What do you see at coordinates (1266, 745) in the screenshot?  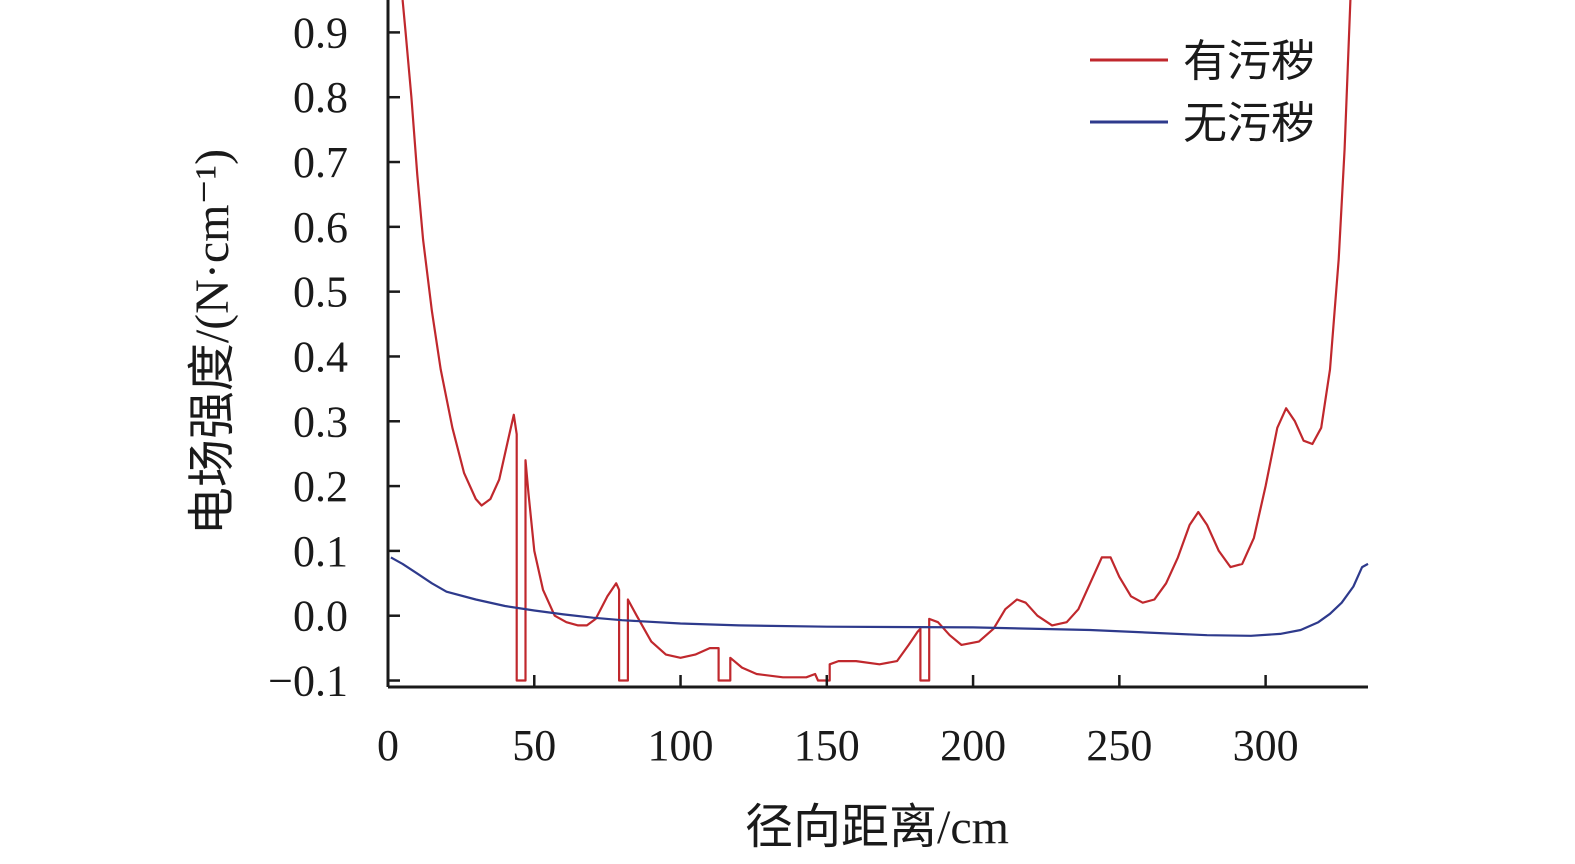 I see `x-tick-label: 300` at bounding box center [1266, 745].